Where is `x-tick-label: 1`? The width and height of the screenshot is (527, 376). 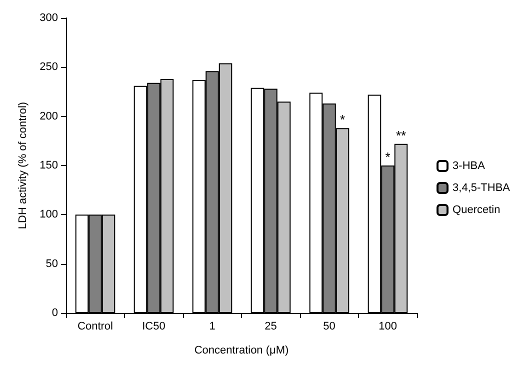 x-tick-label: 1 is located at coordinates (212, 326).